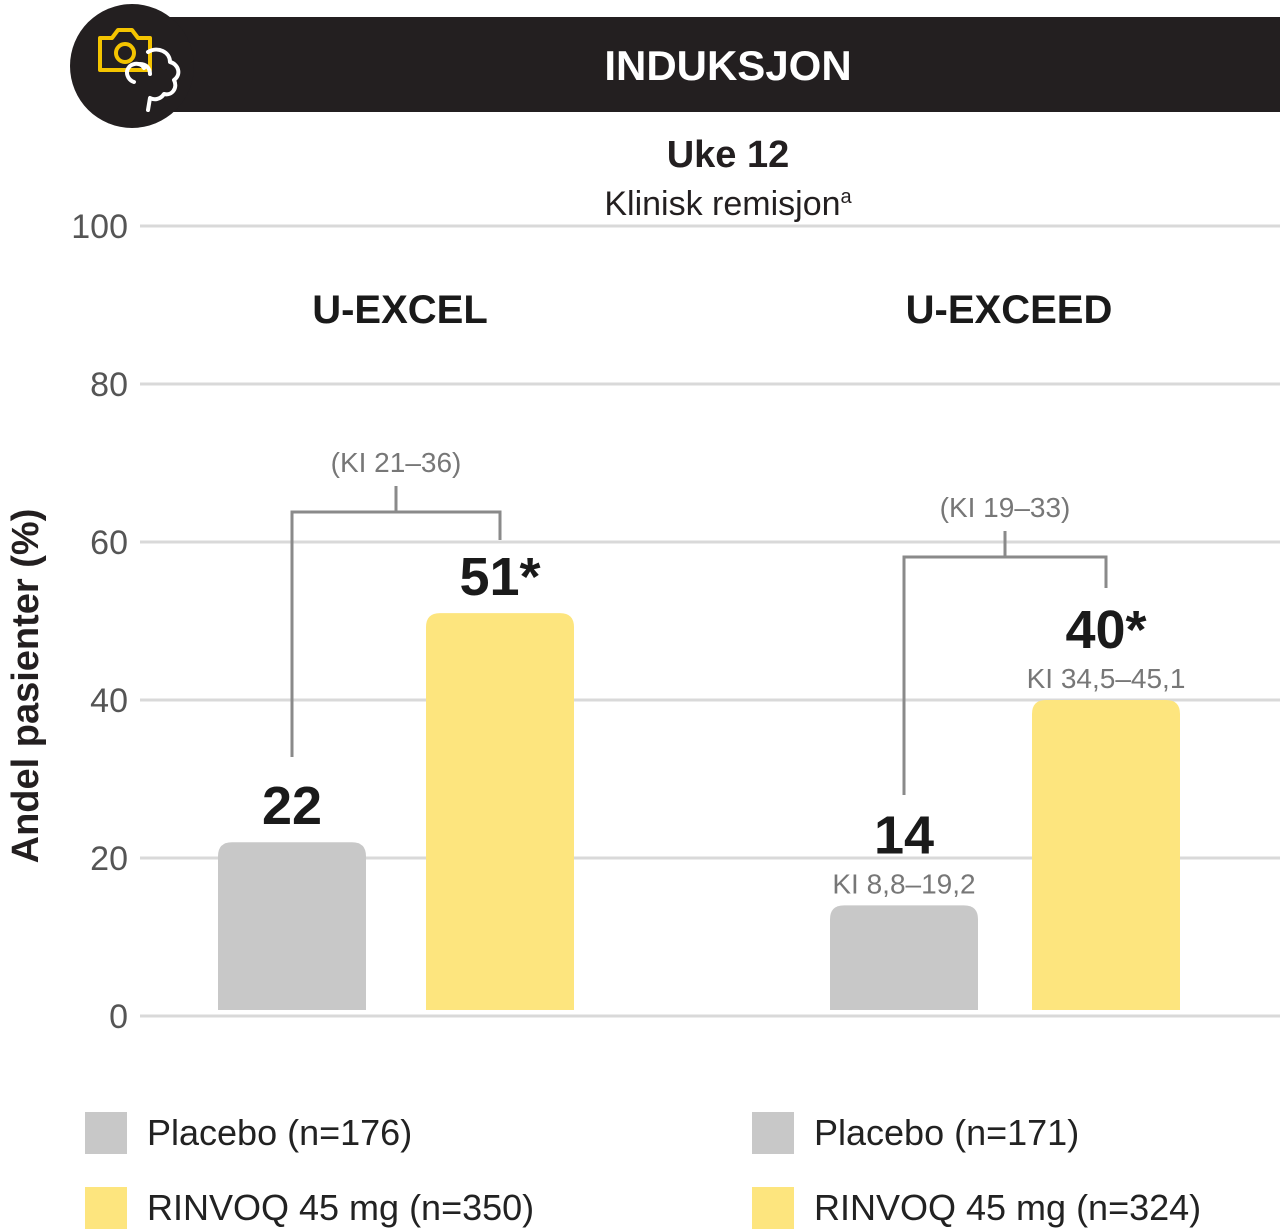 Image resolution: width=1280 pixels, height=1231 pixels. I want to click on bracket-label: (KI 21–36), so click(396, 462).